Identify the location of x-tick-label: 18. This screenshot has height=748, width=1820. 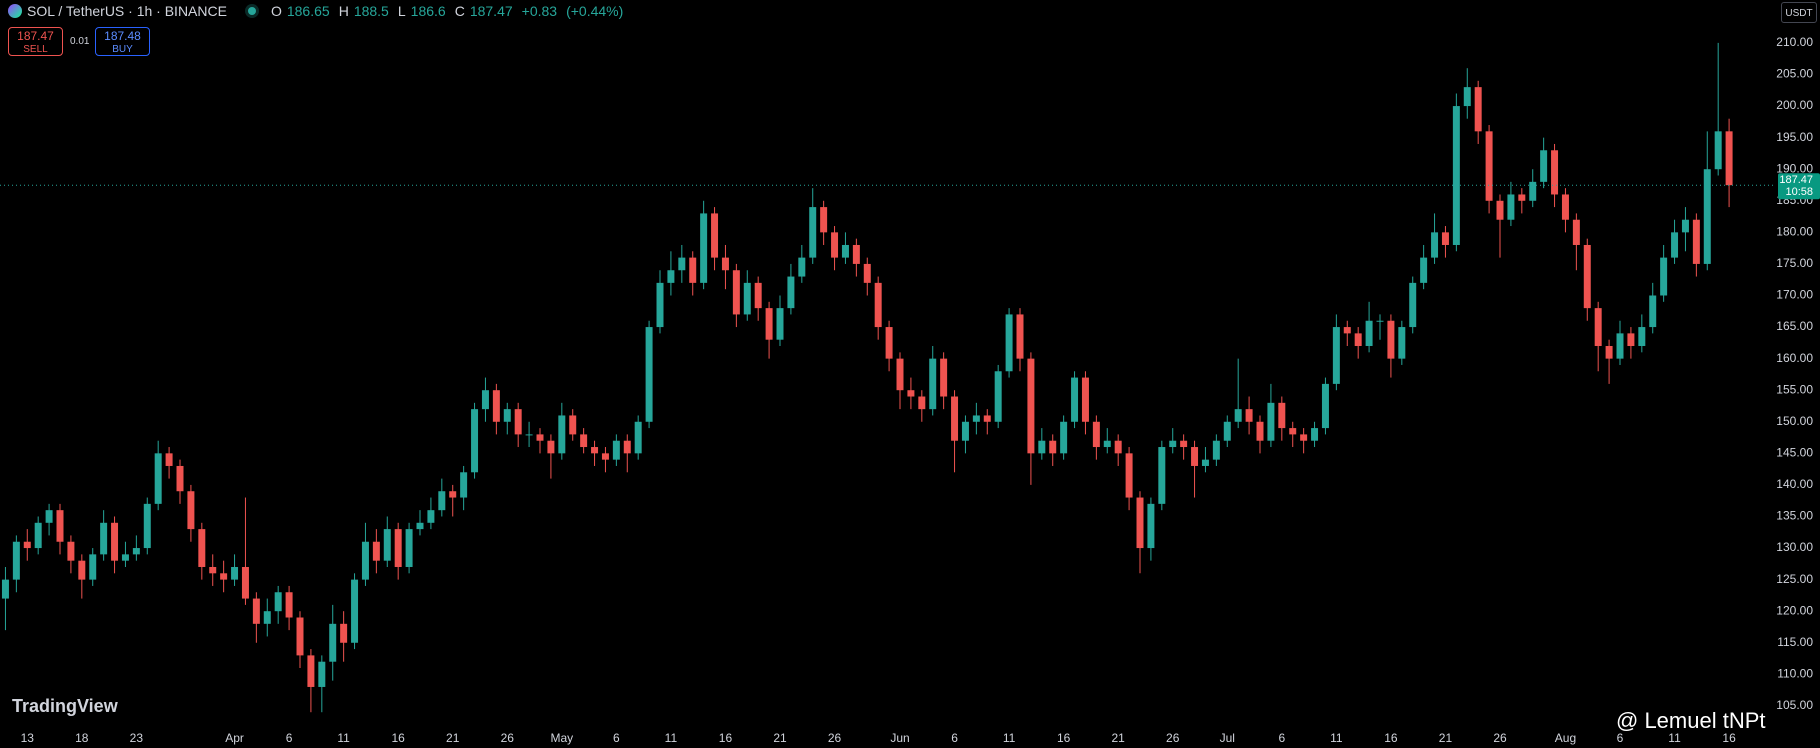
(82, 738).